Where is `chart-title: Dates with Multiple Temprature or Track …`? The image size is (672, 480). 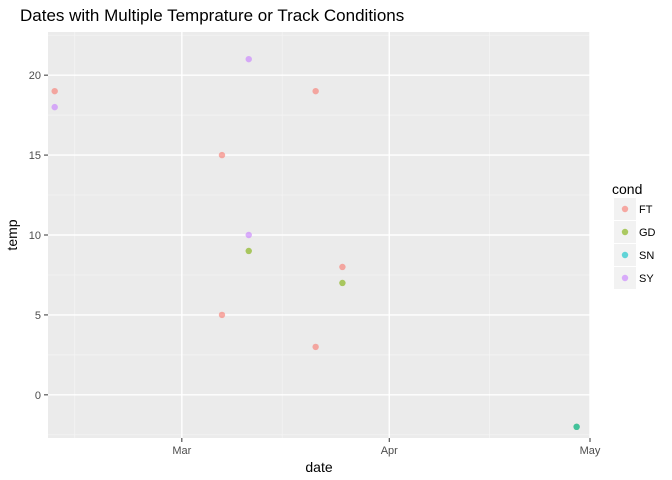
chart-title: Dates with Multiple Temprature or Track … is located at coordinates (212, 15).